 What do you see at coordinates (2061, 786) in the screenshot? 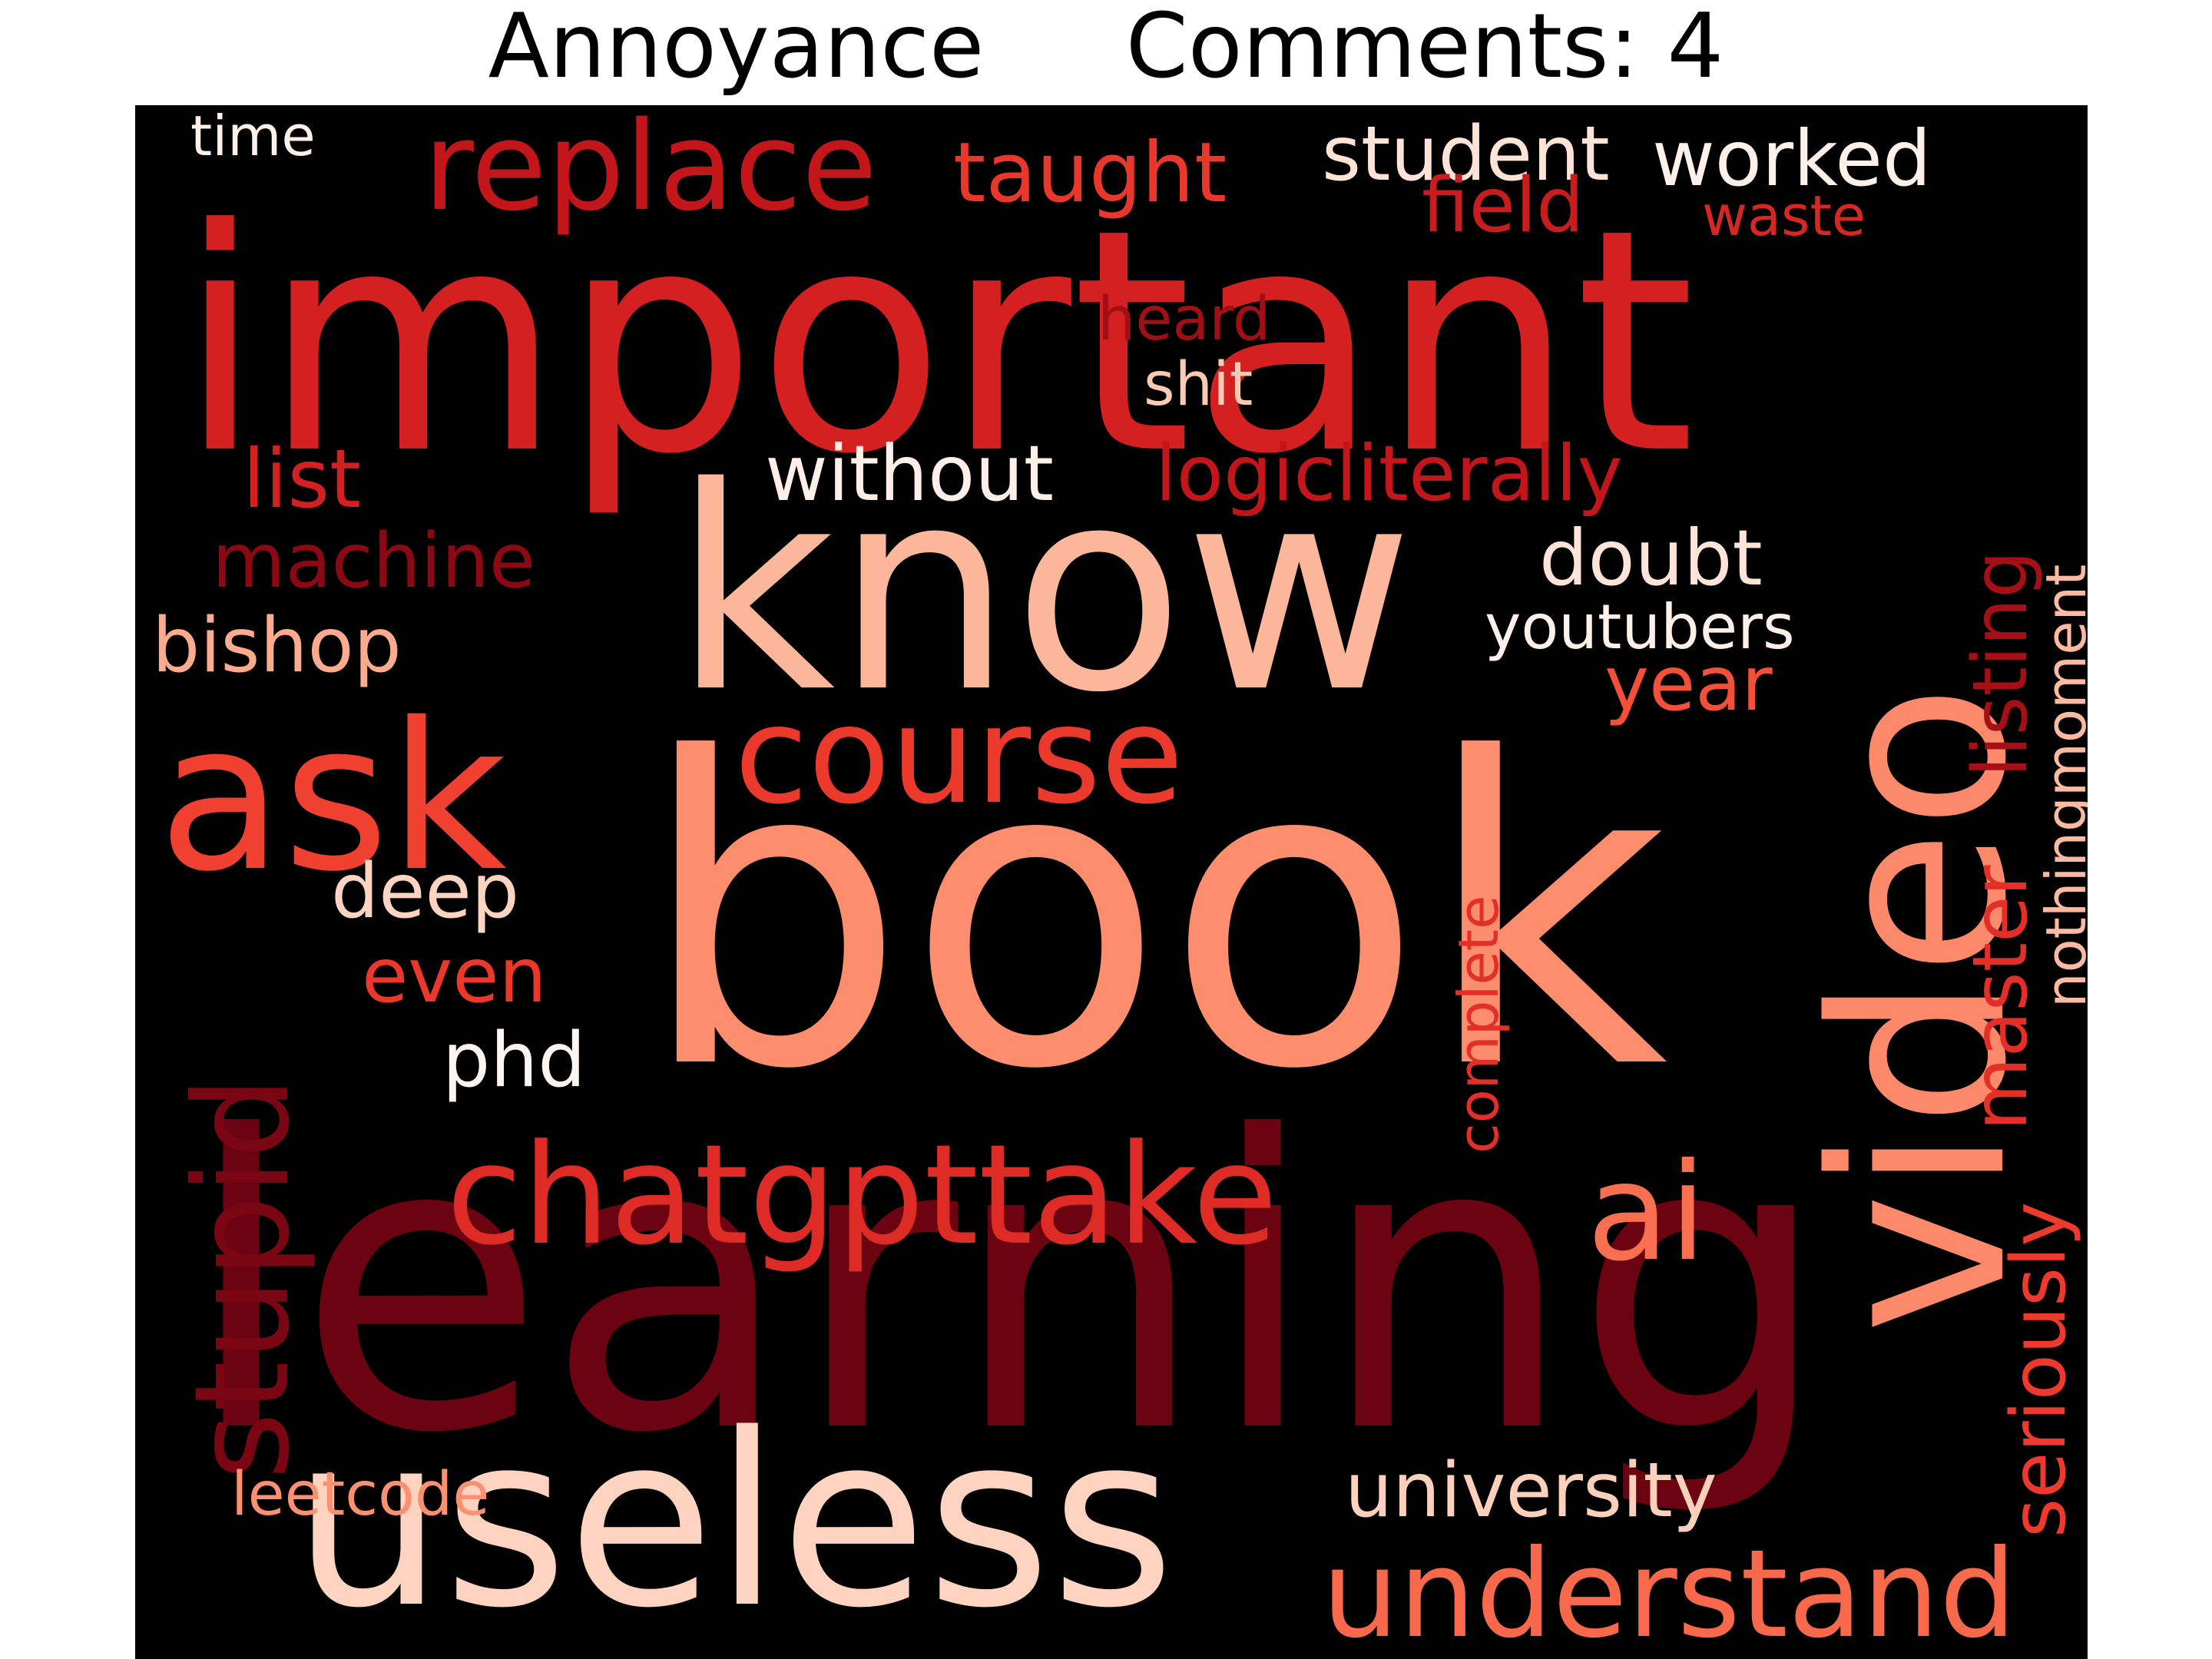
I see `word-nothingmoment: nothingmoment` at bounding box center [2061, 786].